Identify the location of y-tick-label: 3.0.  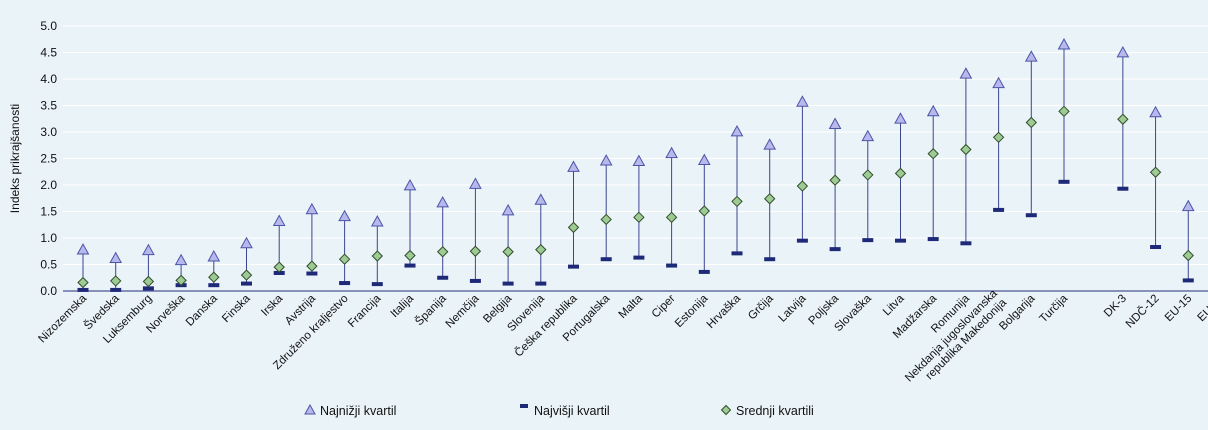
(48, 132).